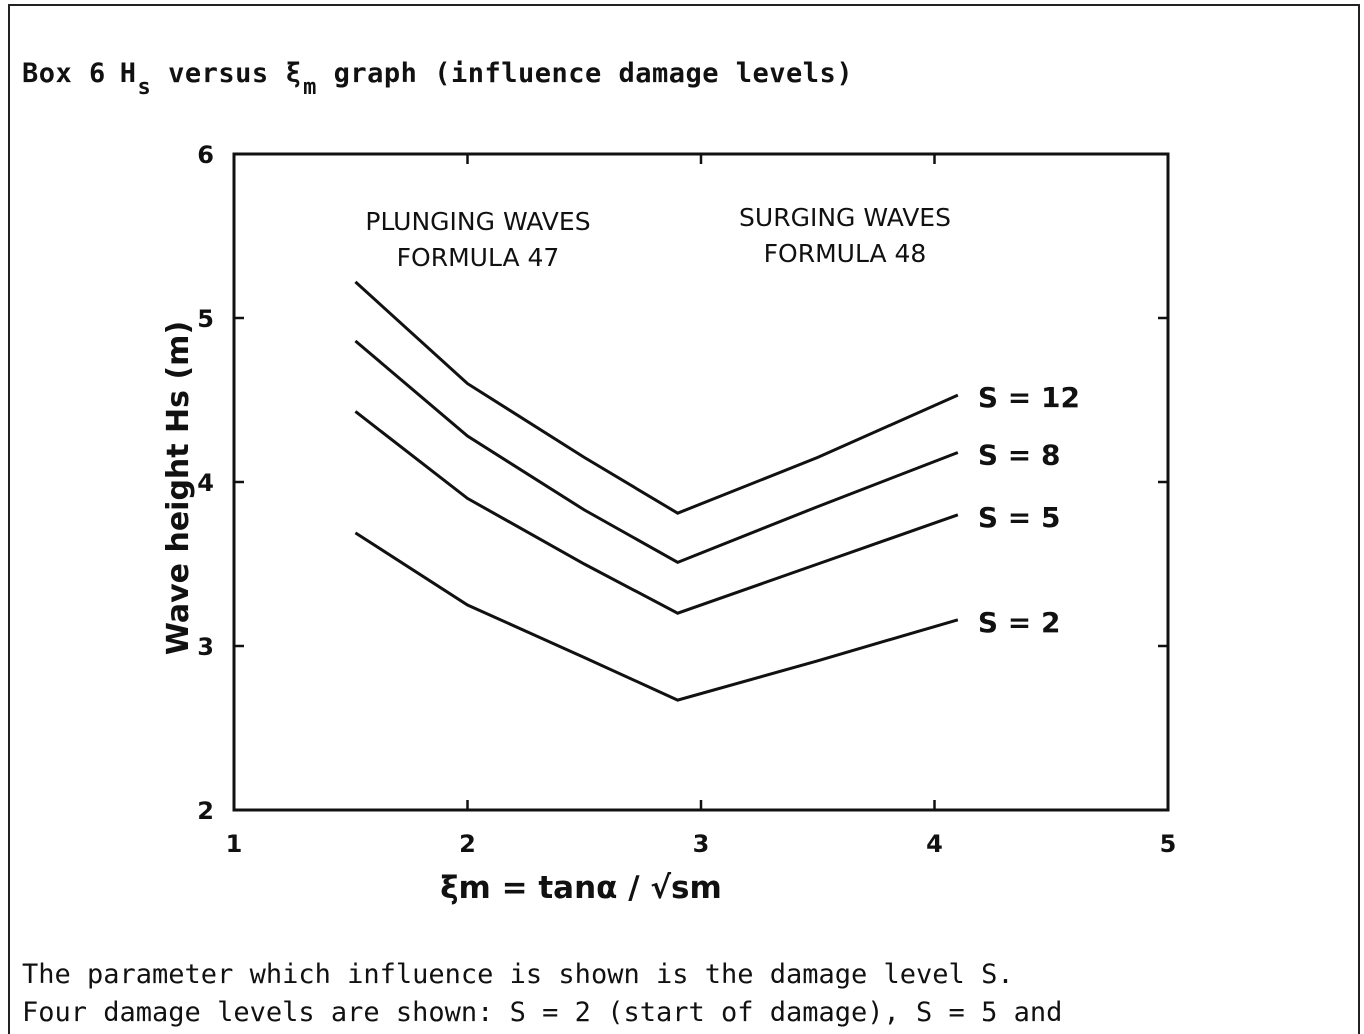 The image size is (1364, 1034). What do you see at coordinates (1029, 397) in the screenshot?
I see `series-label: S = 12` at bounding box center [1029, 397].